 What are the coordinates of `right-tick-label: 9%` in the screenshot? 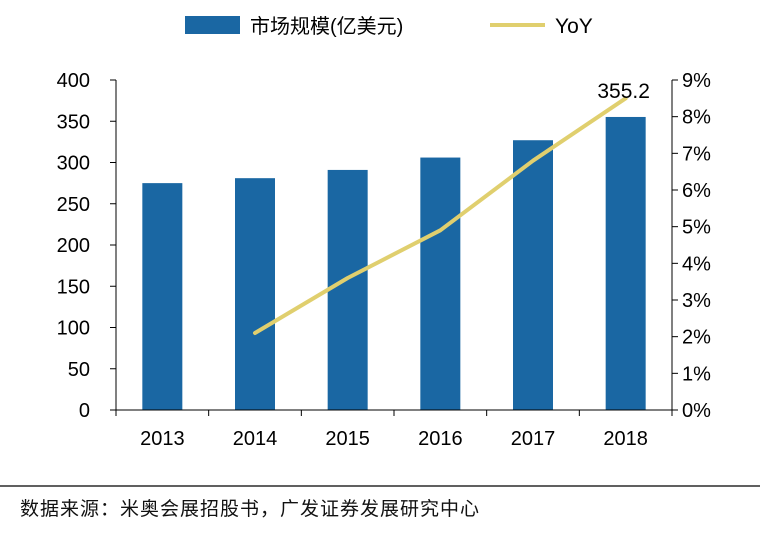 It's located at (696, 81).